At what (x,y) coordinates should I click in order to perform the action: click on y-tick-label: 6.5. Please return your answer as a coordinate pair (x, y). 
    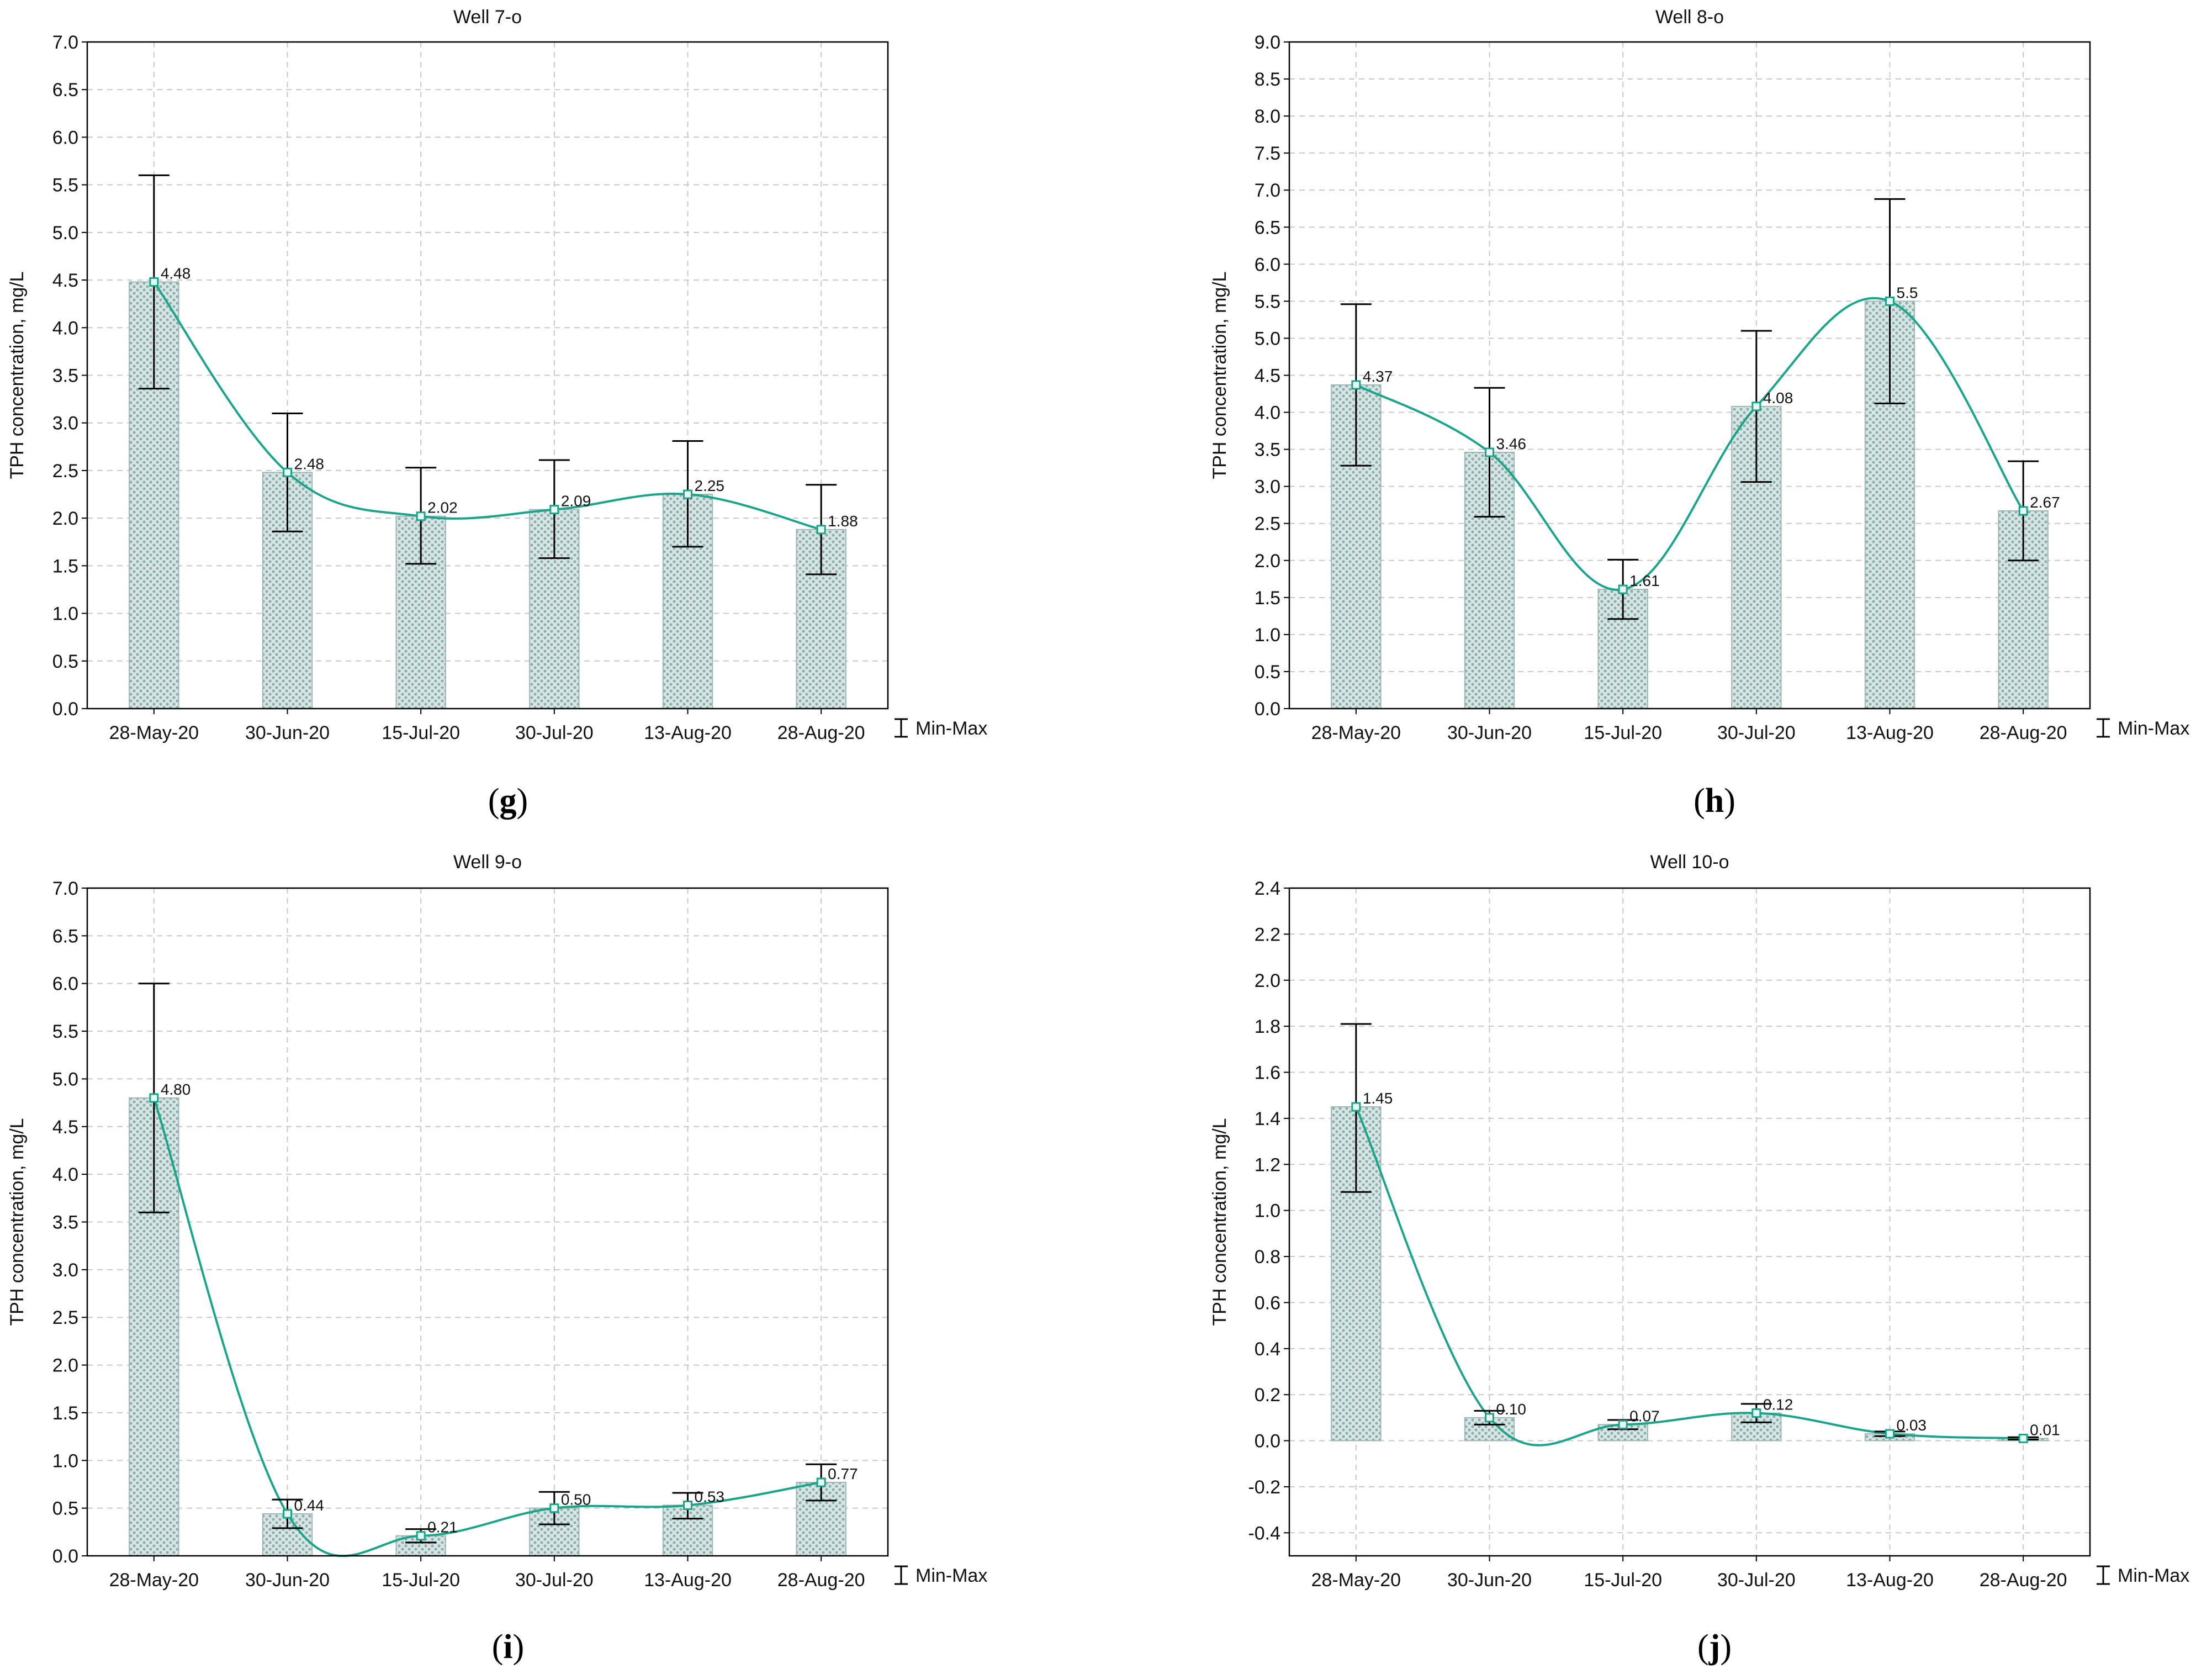
    Looking at the image, I should click on (65, 936).